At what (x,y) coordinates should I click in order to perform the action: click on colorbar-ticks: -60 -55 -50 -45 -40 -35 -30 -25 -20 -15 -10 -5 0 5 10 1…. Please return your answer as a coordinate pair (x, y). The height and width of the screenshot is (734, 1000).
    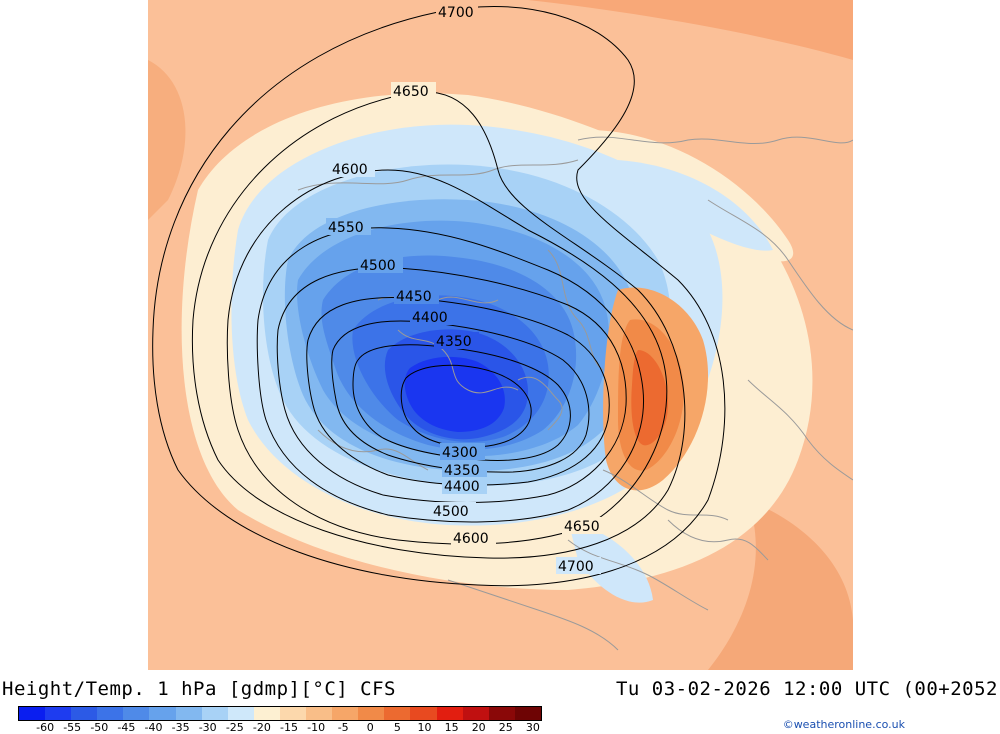
    Looking at the image, I should click on (298, 727).